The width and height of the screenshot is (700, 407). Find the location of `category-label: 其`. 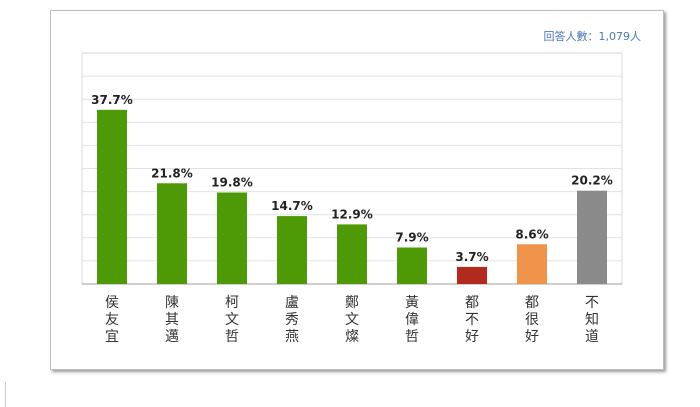

category-label: 其 is located at coordinates (172, 320).